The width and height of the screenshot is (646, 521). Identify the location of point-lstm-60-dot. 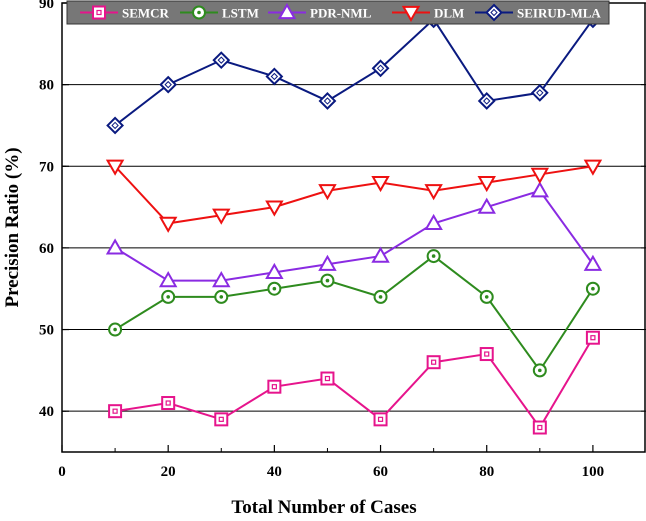
(380, 297).